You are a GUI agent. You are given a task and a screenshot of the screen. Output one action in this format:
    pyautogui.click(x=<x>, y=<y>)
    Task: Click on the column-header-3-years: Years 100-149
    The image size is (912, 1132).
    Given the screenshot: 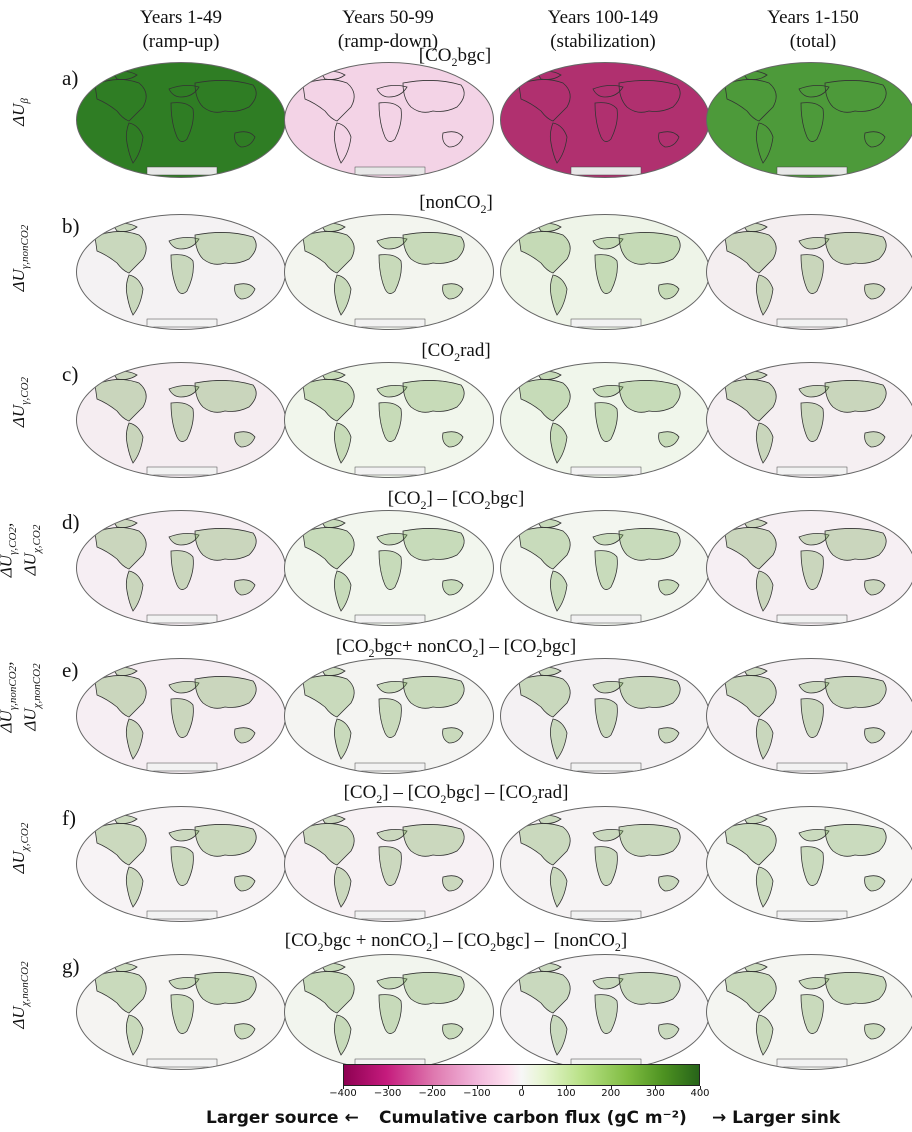 What is the action you would take?
    pyautogui.click(x=603, y=17)
    